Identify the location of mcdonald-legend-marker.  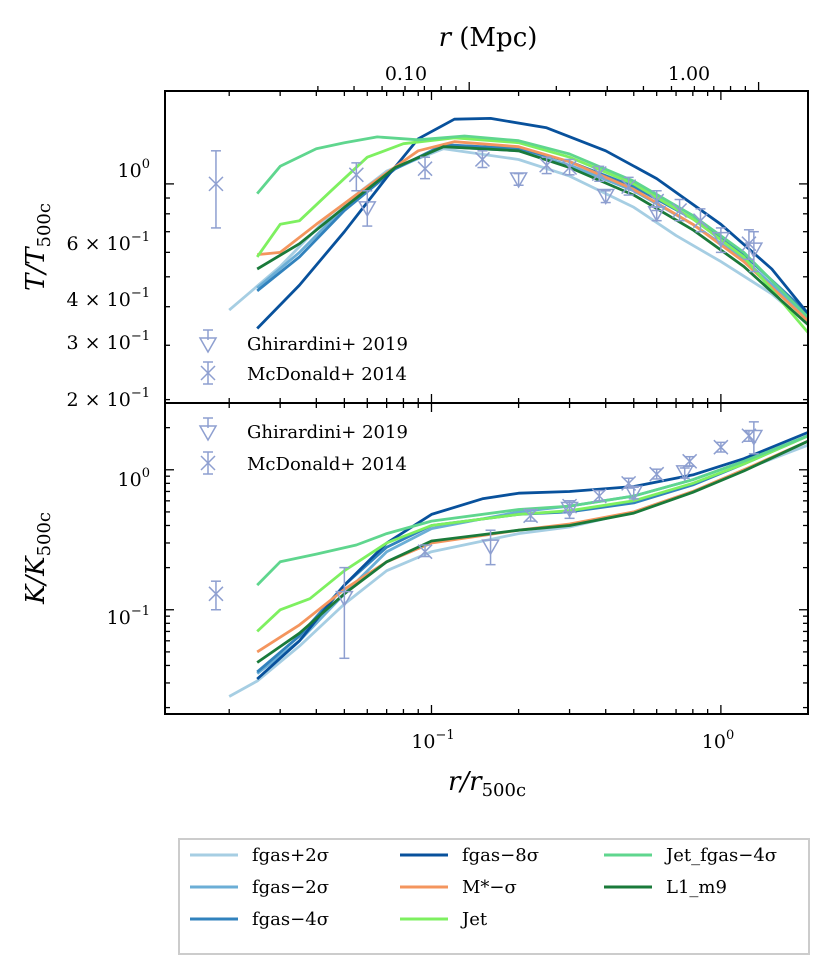
(208, 373).